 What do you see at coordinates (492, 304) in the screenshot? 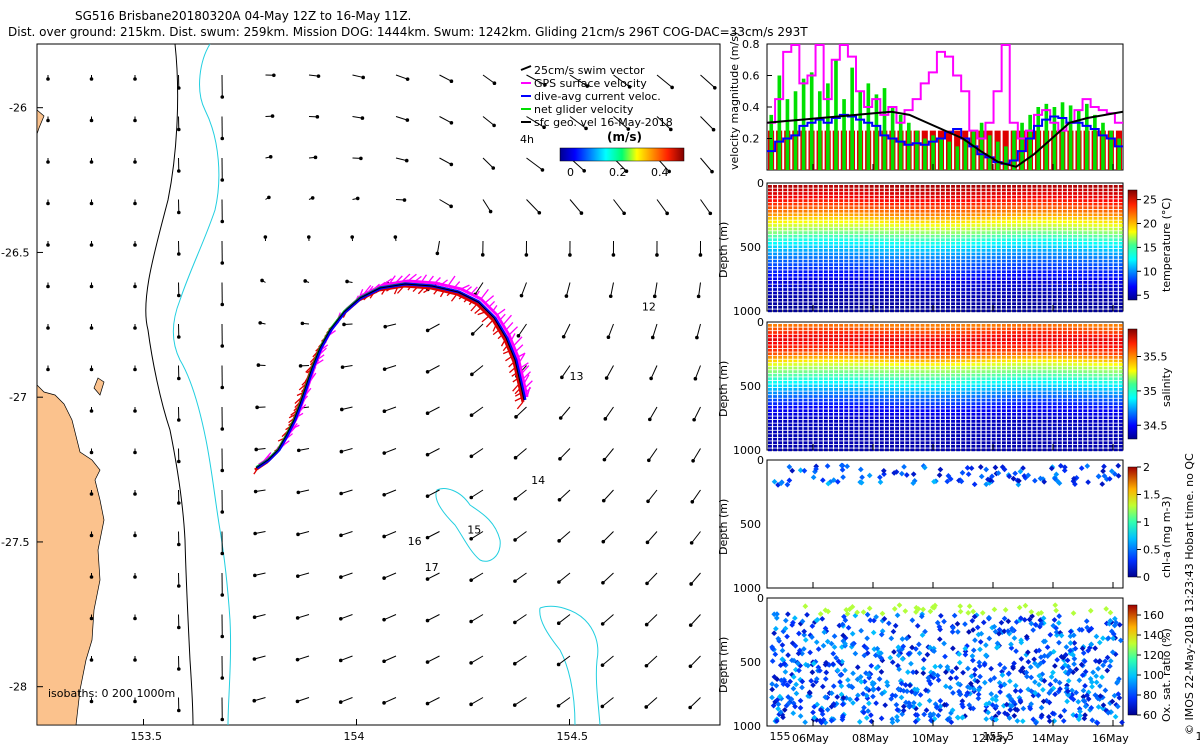
I see `track-tick` at bounding box center [492, 304].